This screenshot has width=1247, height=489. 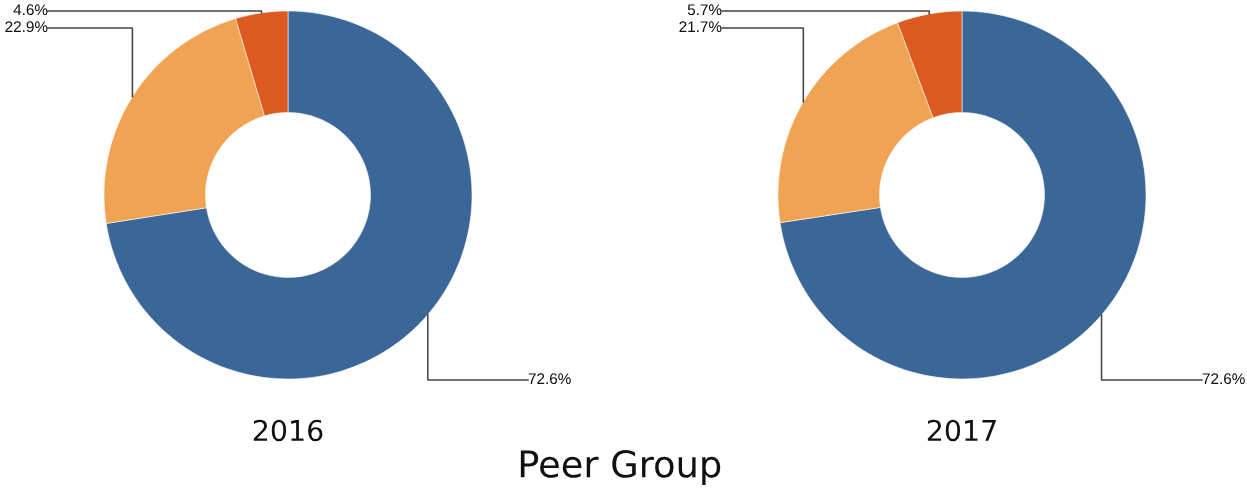 What do you see at coordinates (30, 10) in the screenshot?
I see `data-label: 4.6%` at bounding box center [30, 10].